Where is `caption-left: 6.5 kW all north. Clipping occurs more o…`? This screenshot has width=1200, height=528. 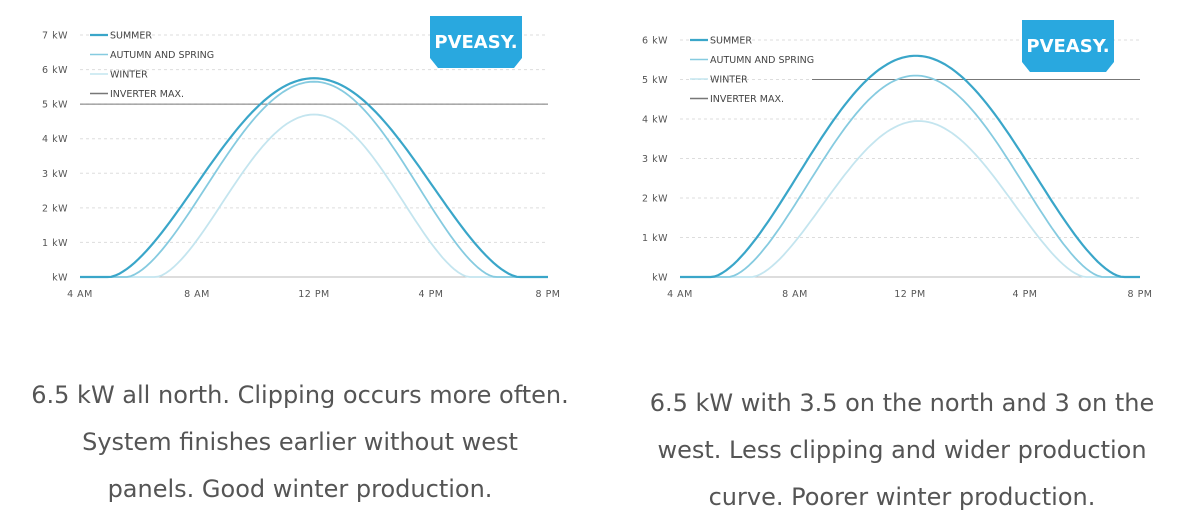 caption-left: 6.5 kW all north. Clipping occurs more o… is located at coordinates (300, 442).